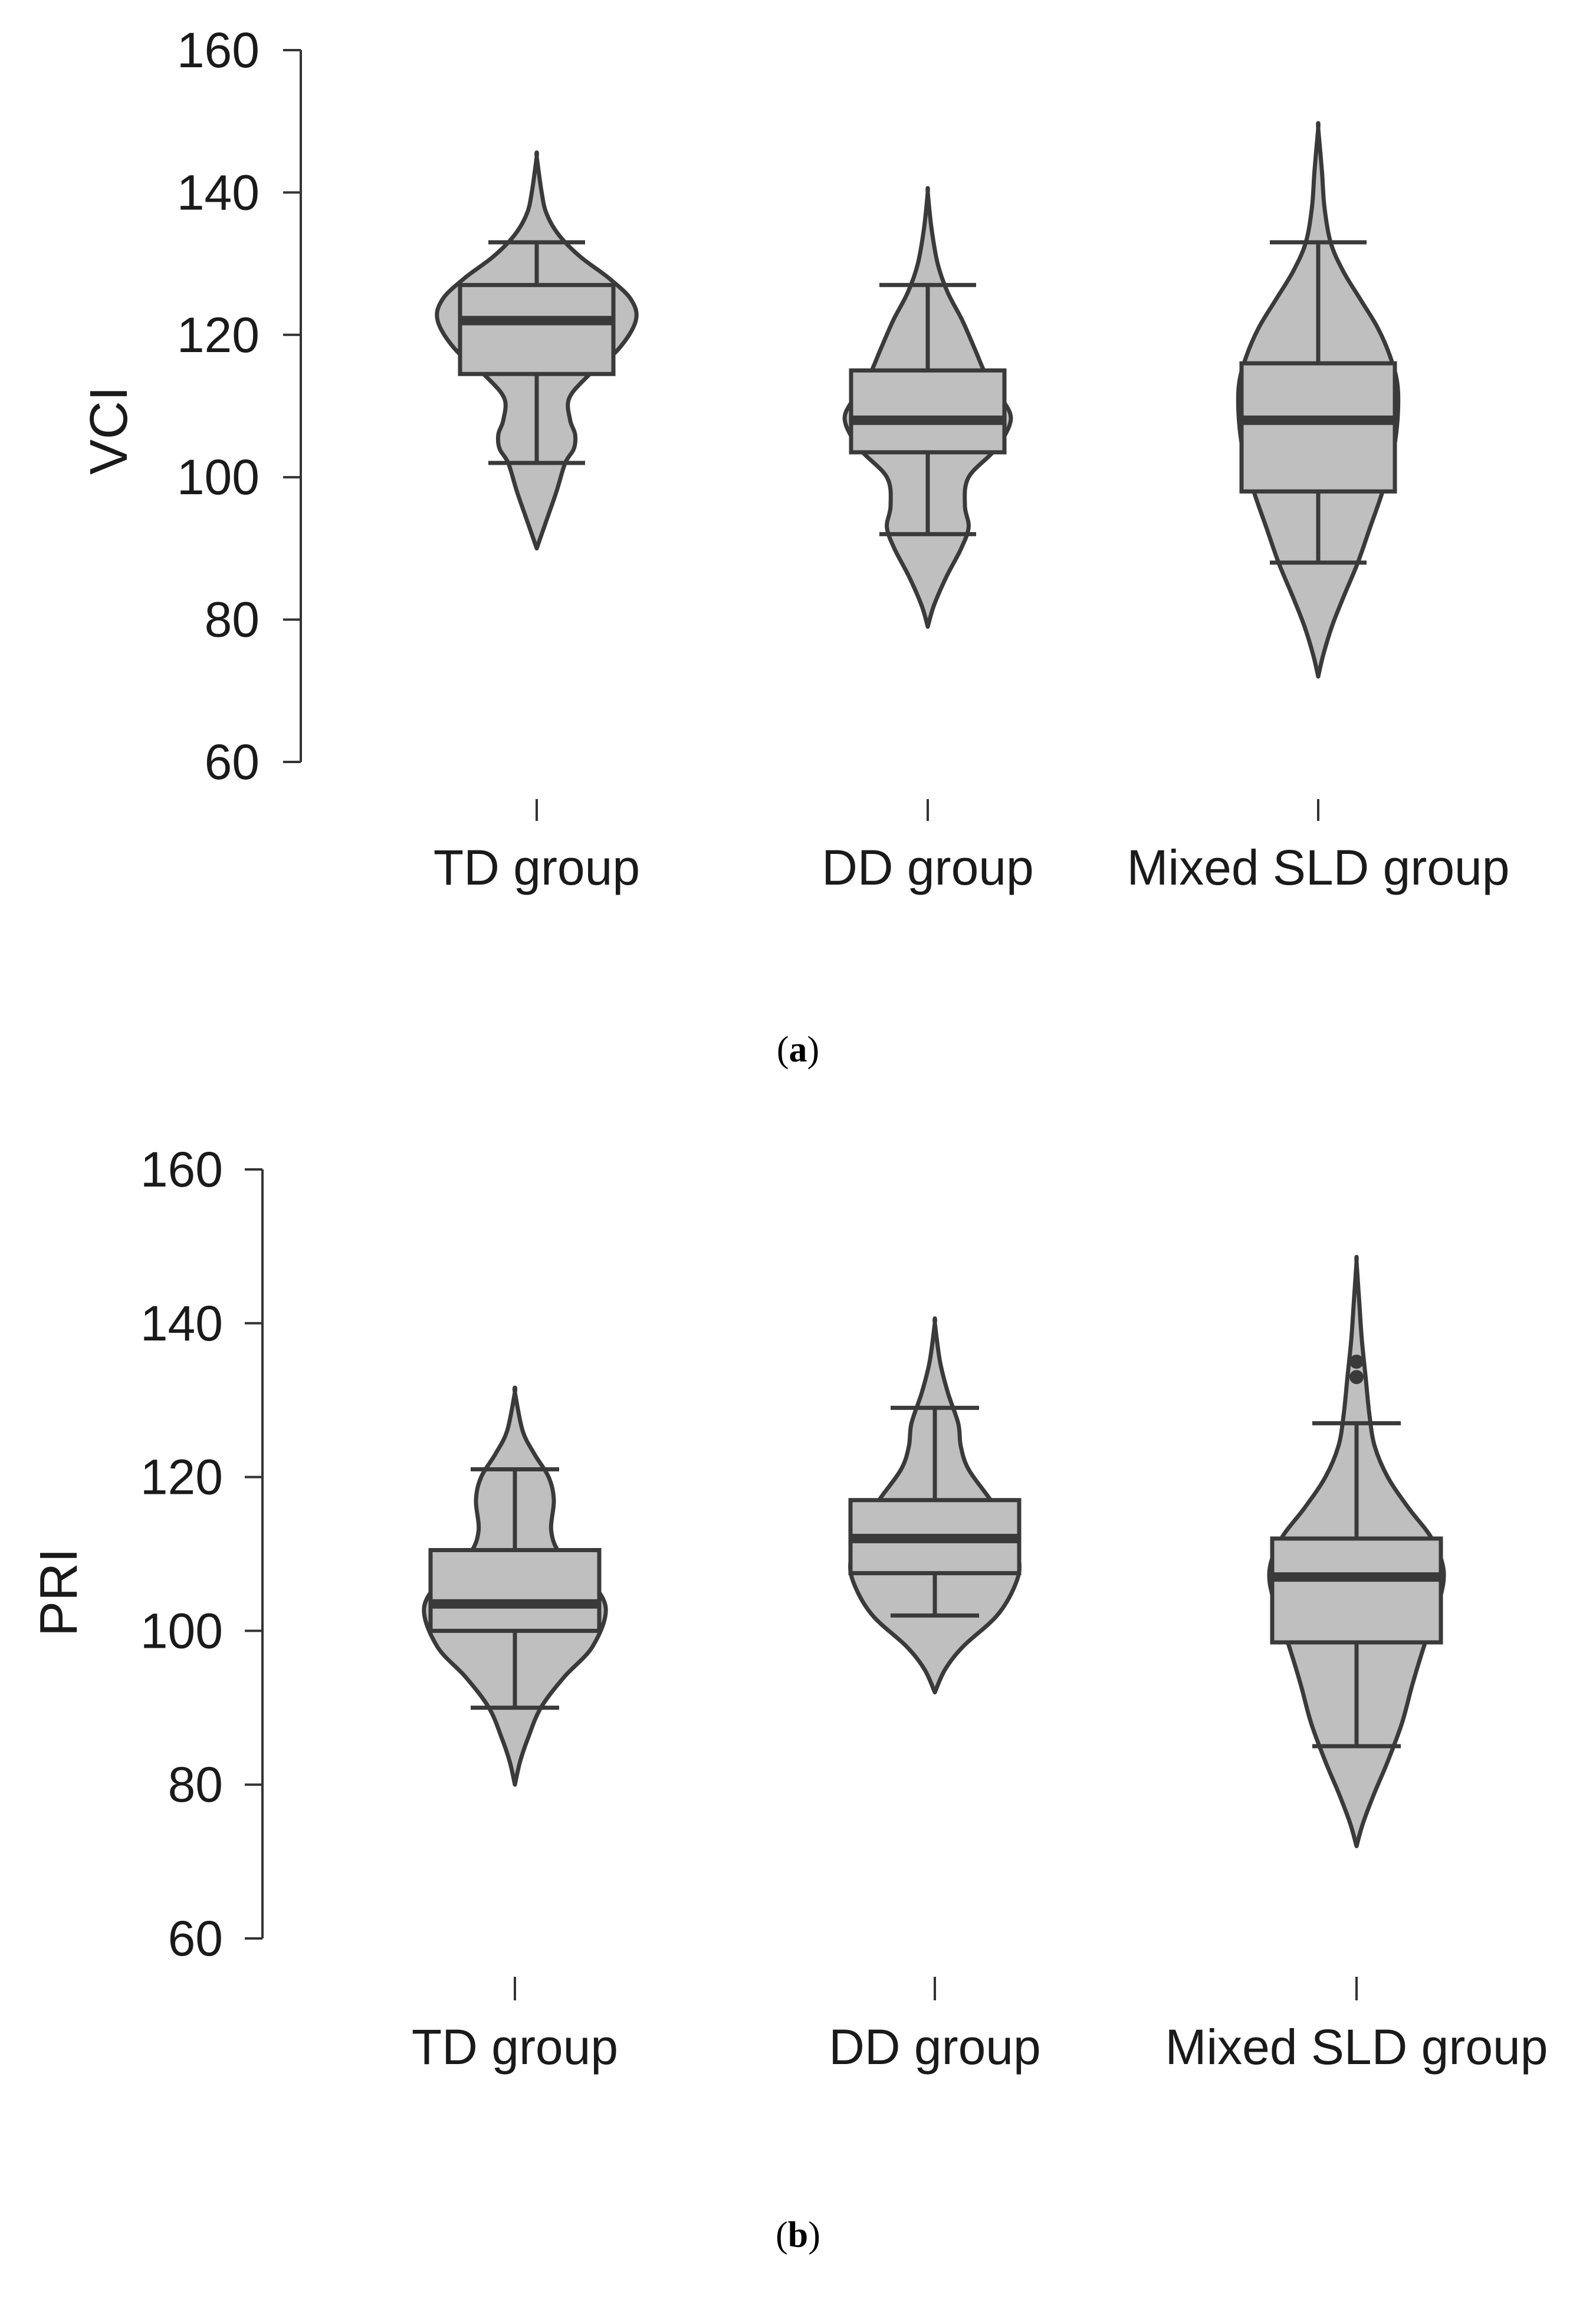  I want to click on panel-a-mixed-sld-group-x-tick-label: Mixed SLD group, so click(1318, 867).